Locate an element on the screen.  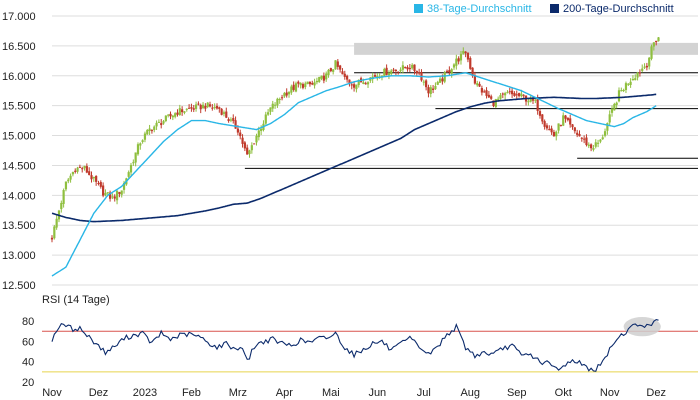
x-tick-label: Nov is located at coordinates (52, 393).